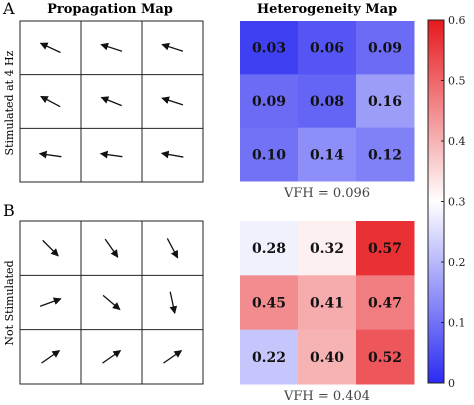  I want to click on colorbar-tick-label: 0.3, so click(457, 202).